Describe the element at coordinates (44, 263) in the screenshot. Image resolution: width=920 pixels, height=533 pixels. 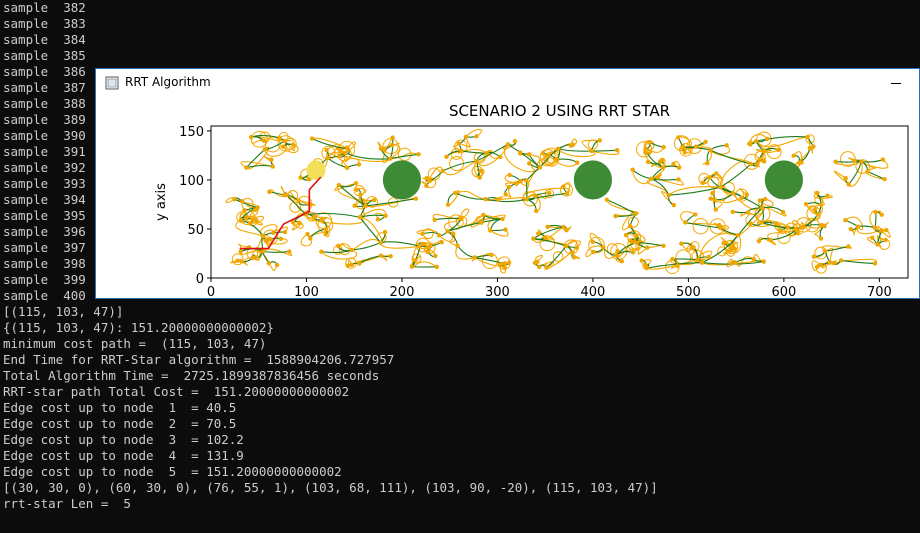
I see `console-line: sample 398` at that location.